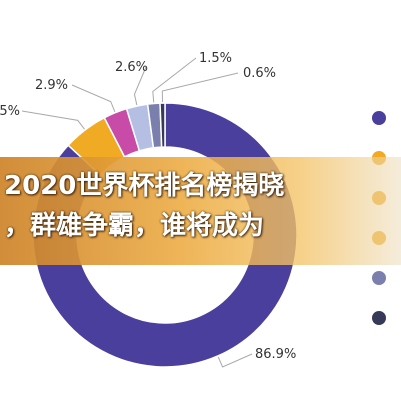 The image size is (401, 401). Describe the element at coordinates (144, 186) in the screenshot. I see `banner-title-line-1: 2020世界杯排名榜揭晓` at that location.